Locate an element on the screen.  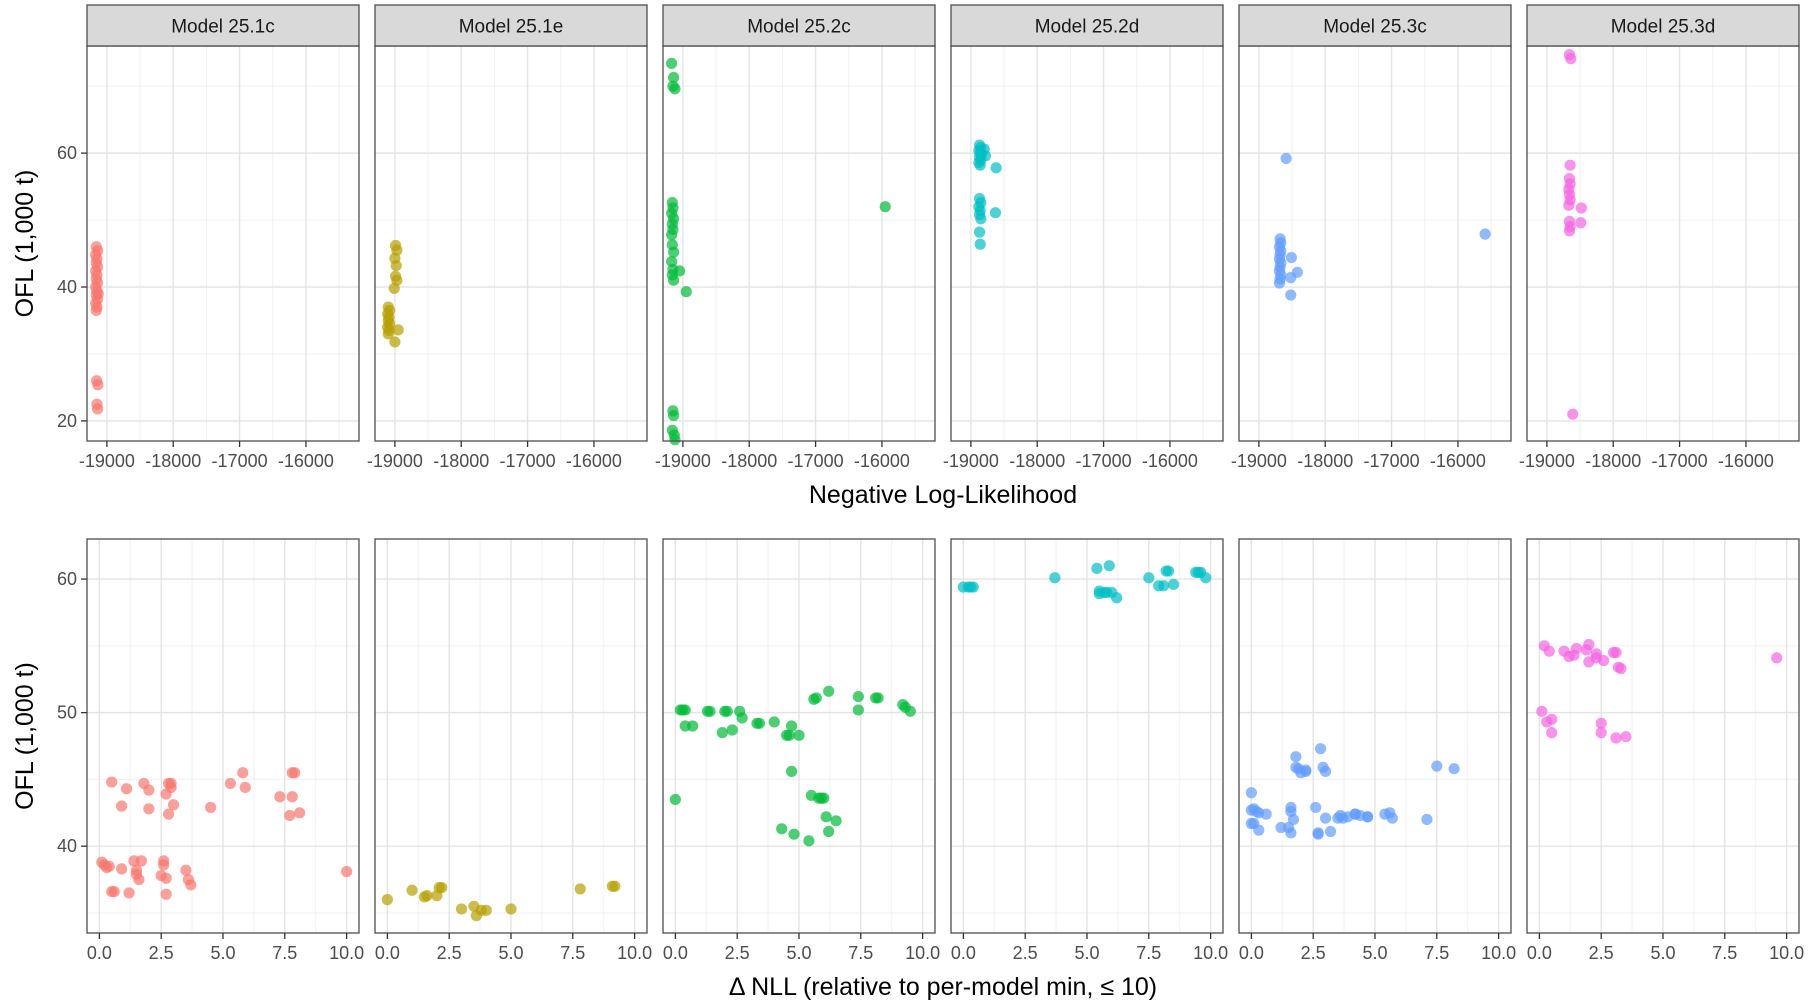
facet-panel: Model 25.3d -19000 -18000 -17000 -16000 is located at coordinates (1659, 237).